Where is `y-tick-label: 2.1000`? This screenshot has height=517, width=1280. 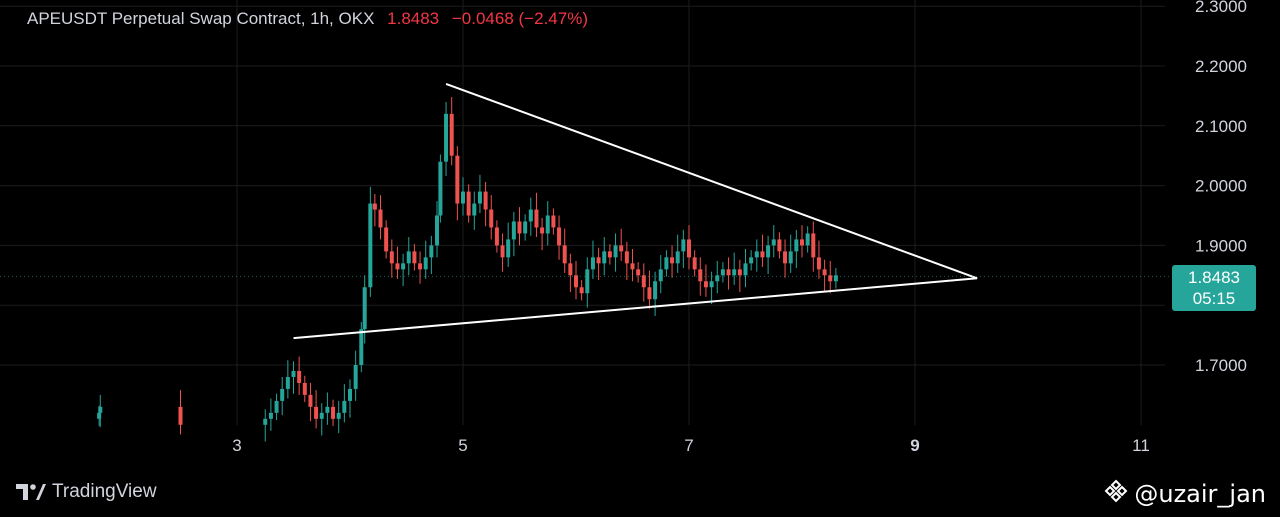 y-tick-label: 2.1000 is located at coordinates (1221, 126).